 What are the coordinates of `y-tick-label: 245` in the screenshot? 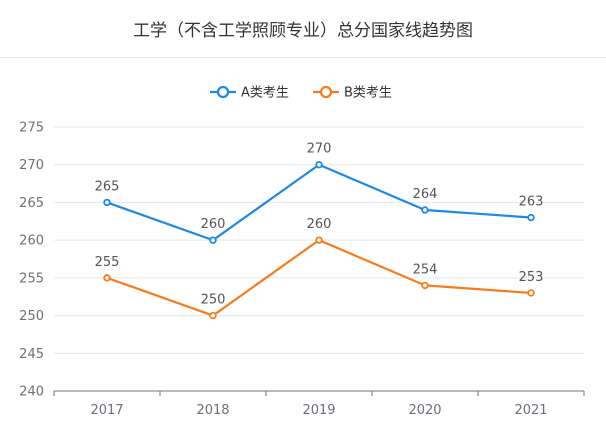 It's located at (31, 354).